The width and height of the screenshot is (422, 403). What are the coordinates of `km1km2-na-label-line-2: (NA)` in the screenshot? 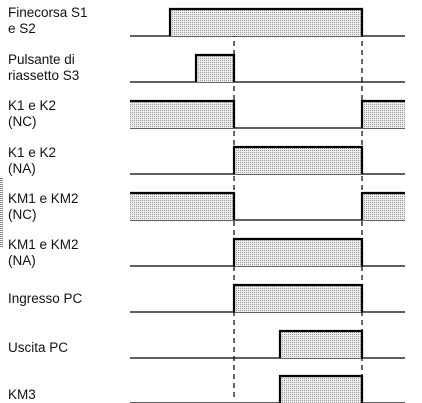 It's located at (22, 260).